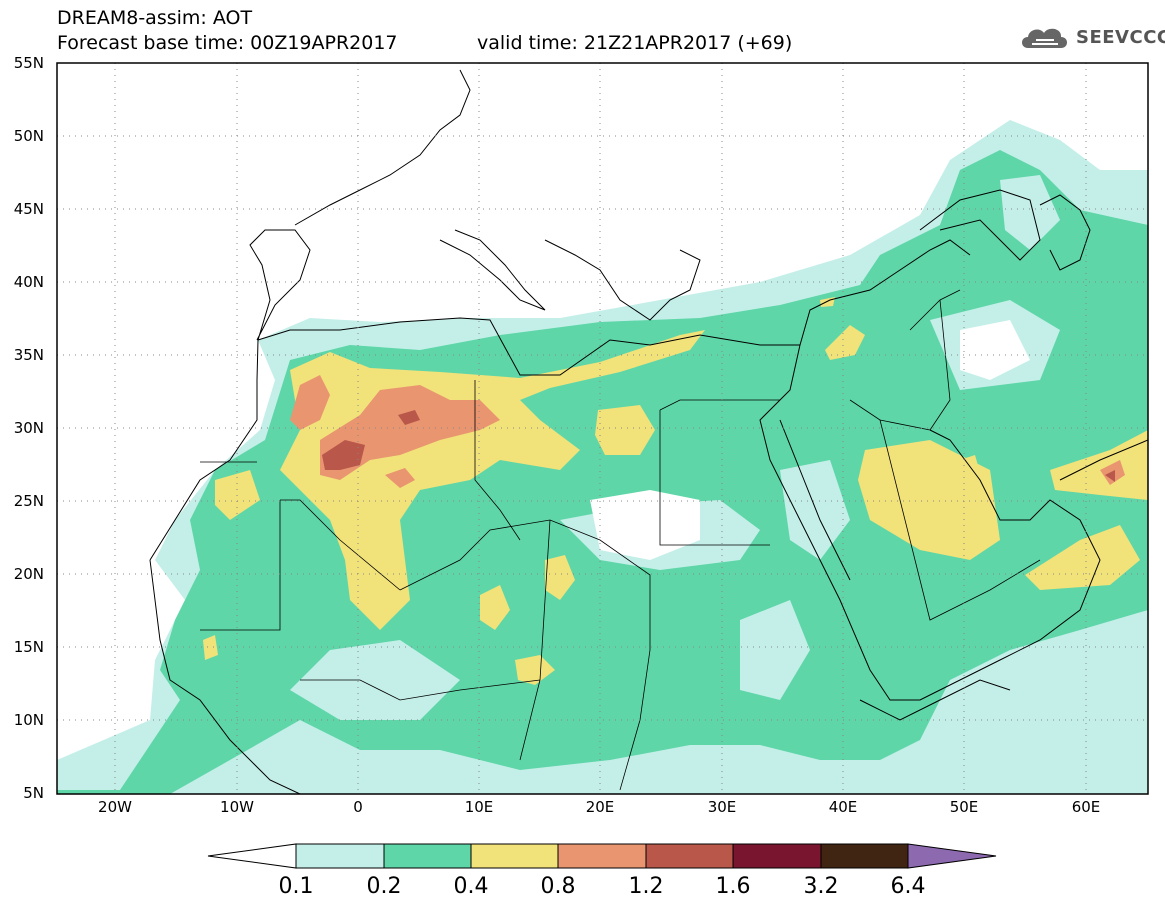 This screenshot has width=1165, height=905. I want to click on lat-label: 5N, so click(33, 793).